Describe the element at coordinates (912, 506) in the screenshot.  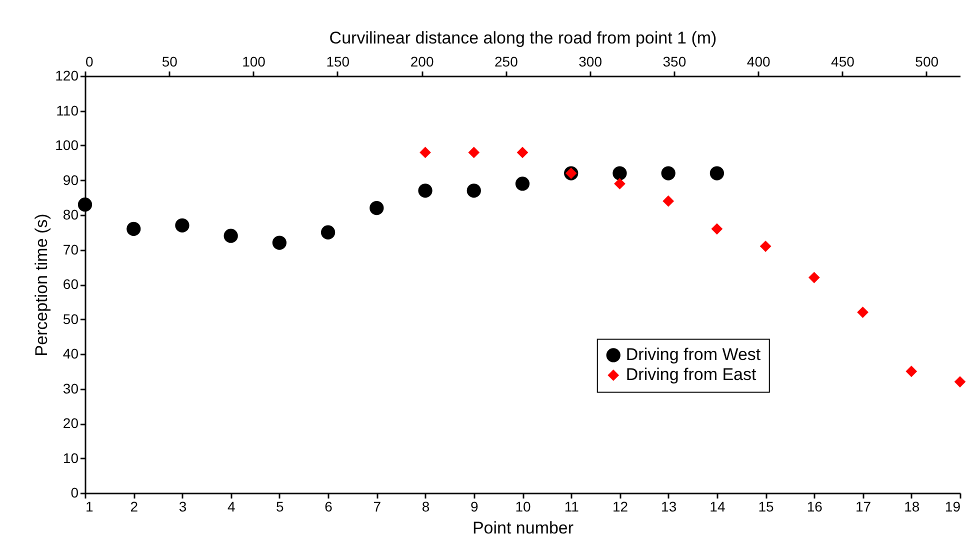
I see `x-tick-label: 18` at that location.